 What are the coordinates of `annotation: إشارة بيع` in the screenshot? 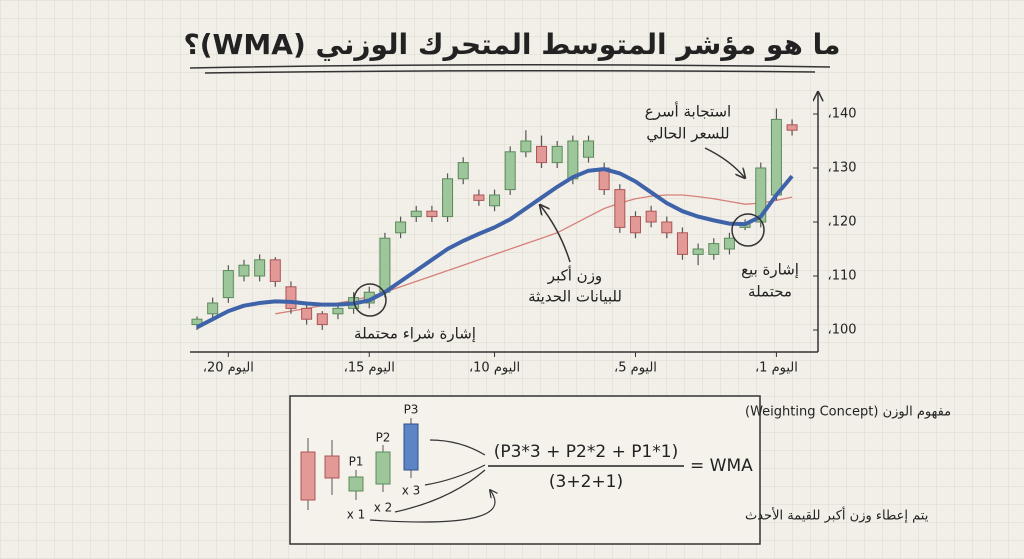 It's located at (770, 270).